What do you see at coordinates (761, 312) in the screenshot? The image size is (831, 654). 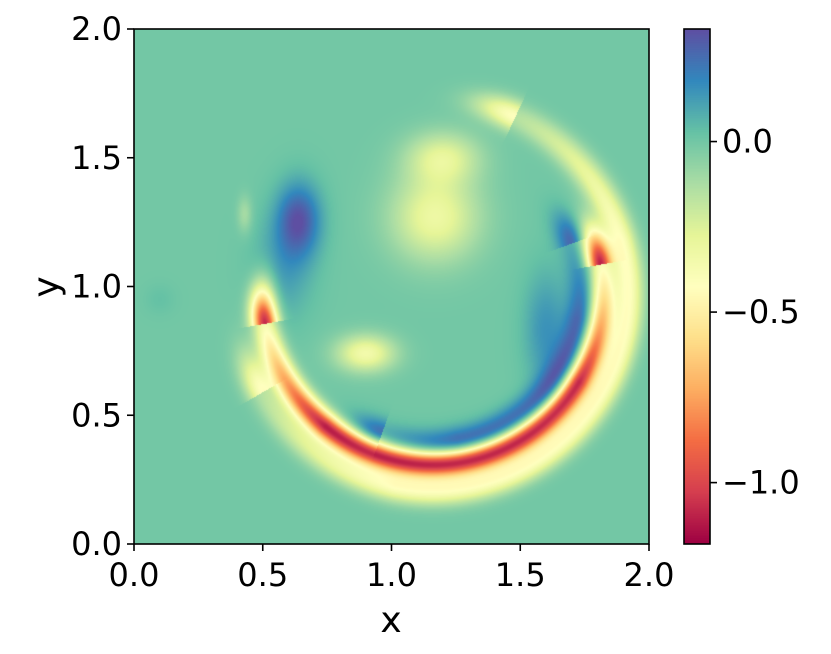 I see `colorbar-tick-label: −0.5` at bounding box center [761, 312].